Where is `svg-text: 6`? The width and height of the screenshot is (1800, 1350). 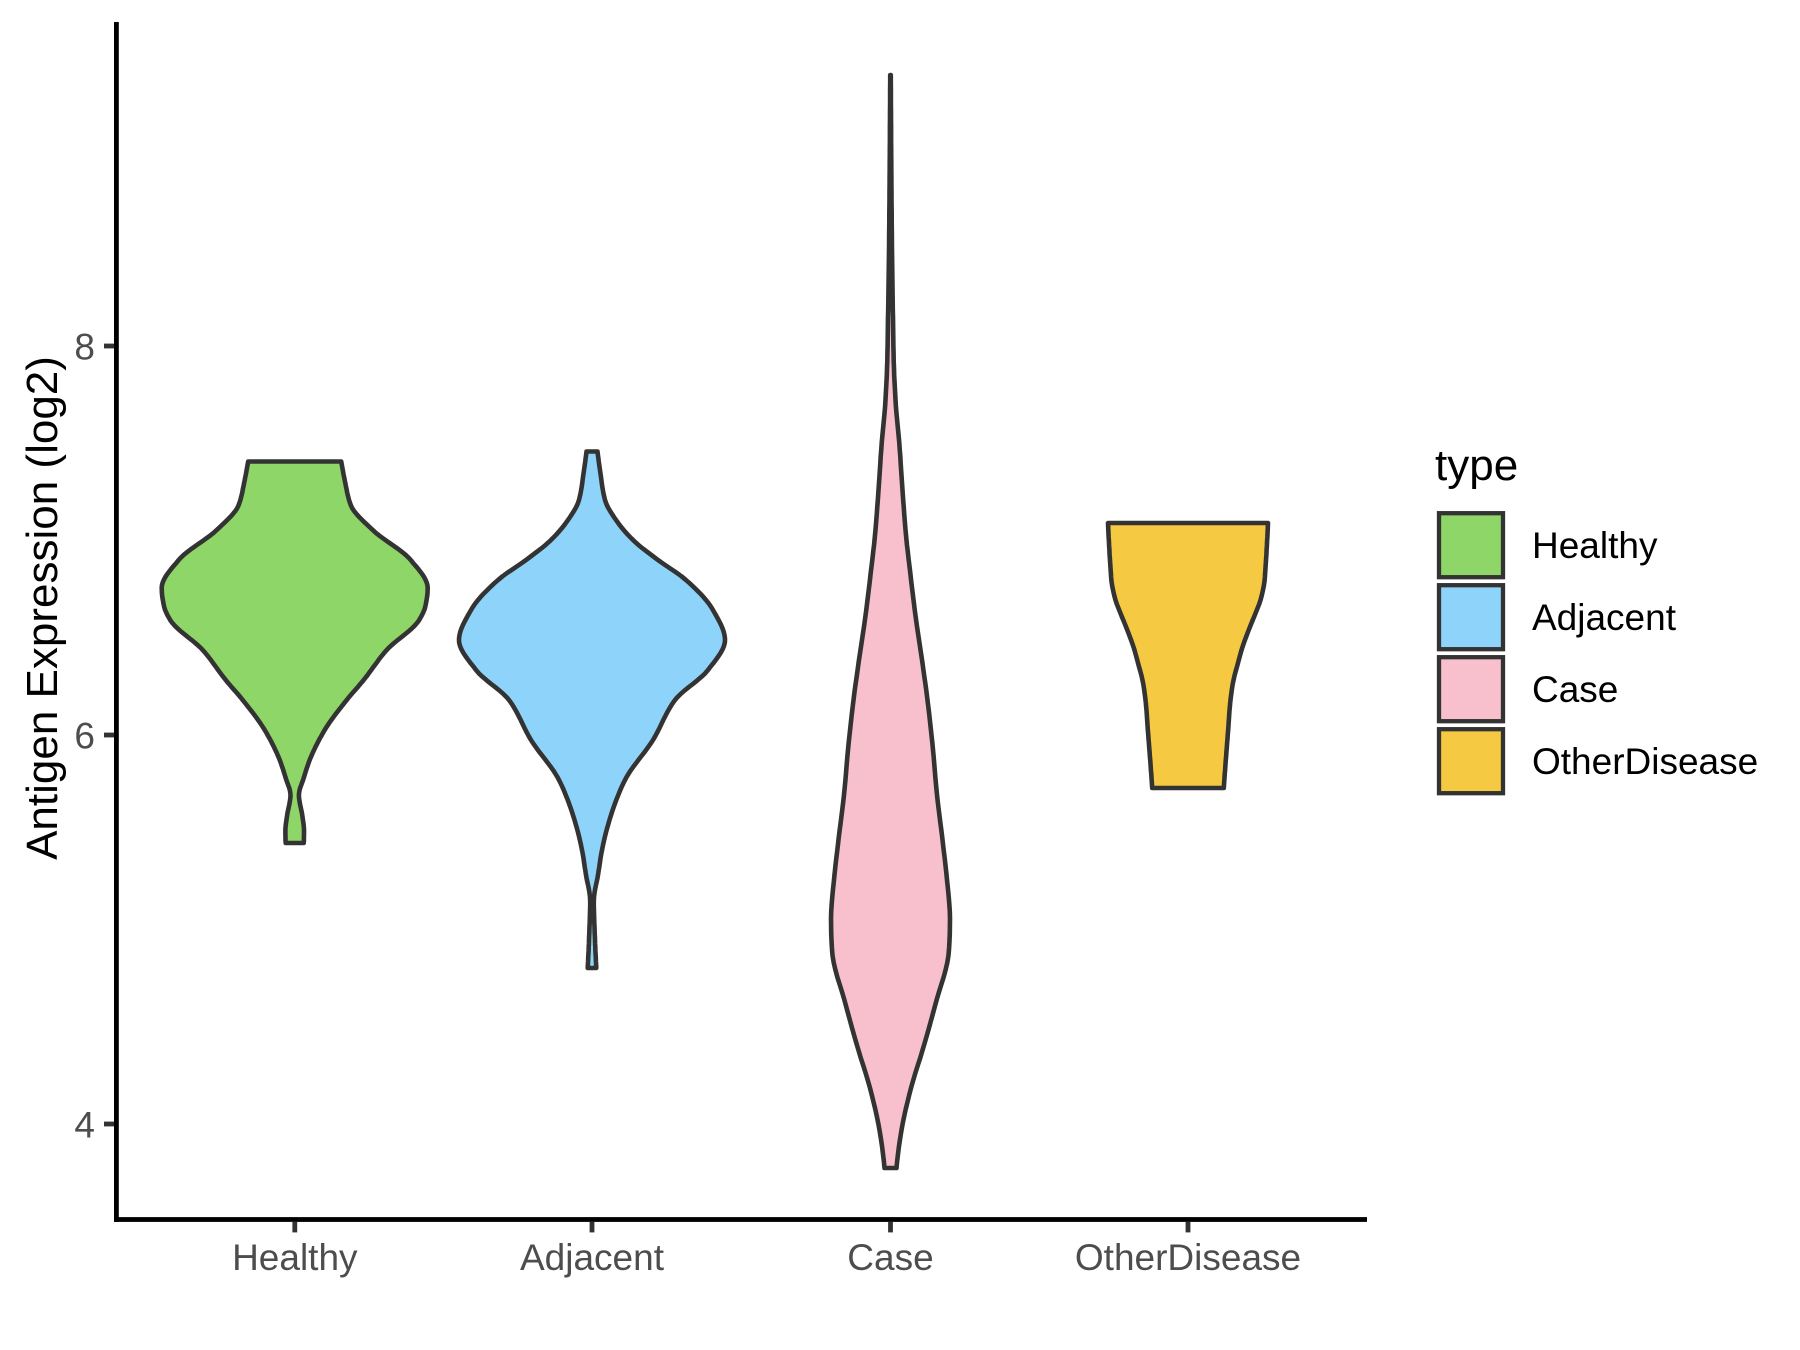 svg-text: 6 is located at coordinates (84, 736).